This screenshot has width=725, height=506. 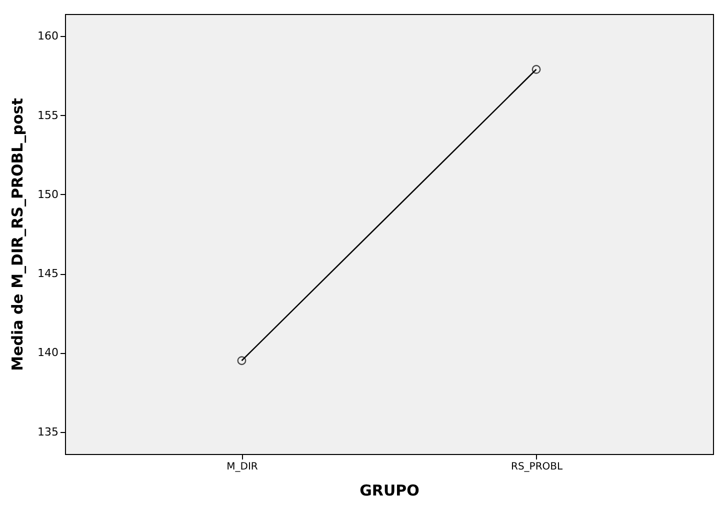 What do you see at coordinates (48, 353) in the screenshot?
I see `y-tick-label: 140` at bounding box center [48, 353].